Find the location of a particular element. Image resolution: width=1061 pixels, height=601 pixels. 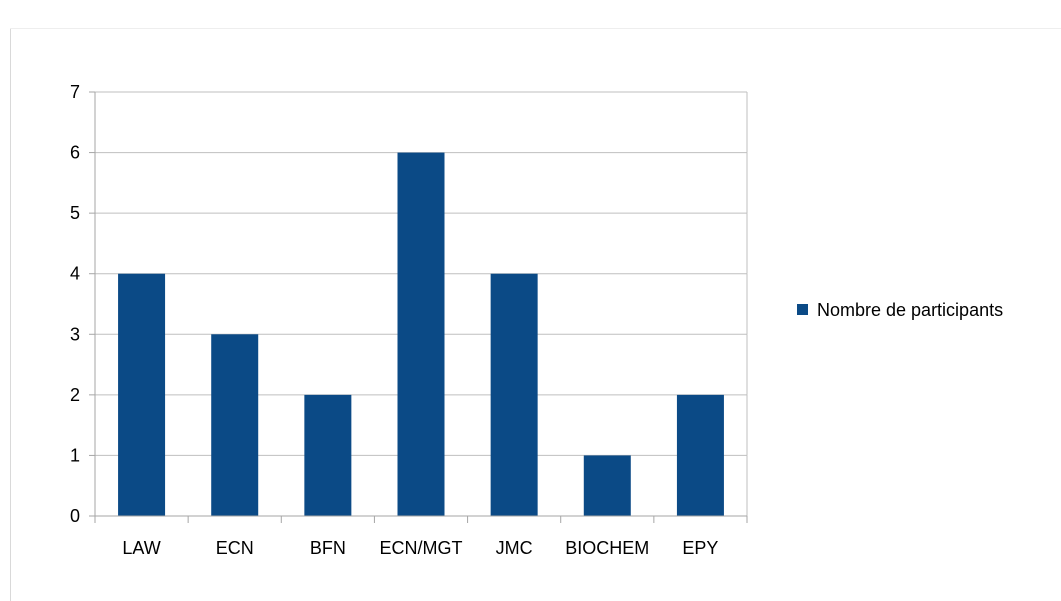

x-tick-label: BIOCHEM is located at coordinates (607, 548).